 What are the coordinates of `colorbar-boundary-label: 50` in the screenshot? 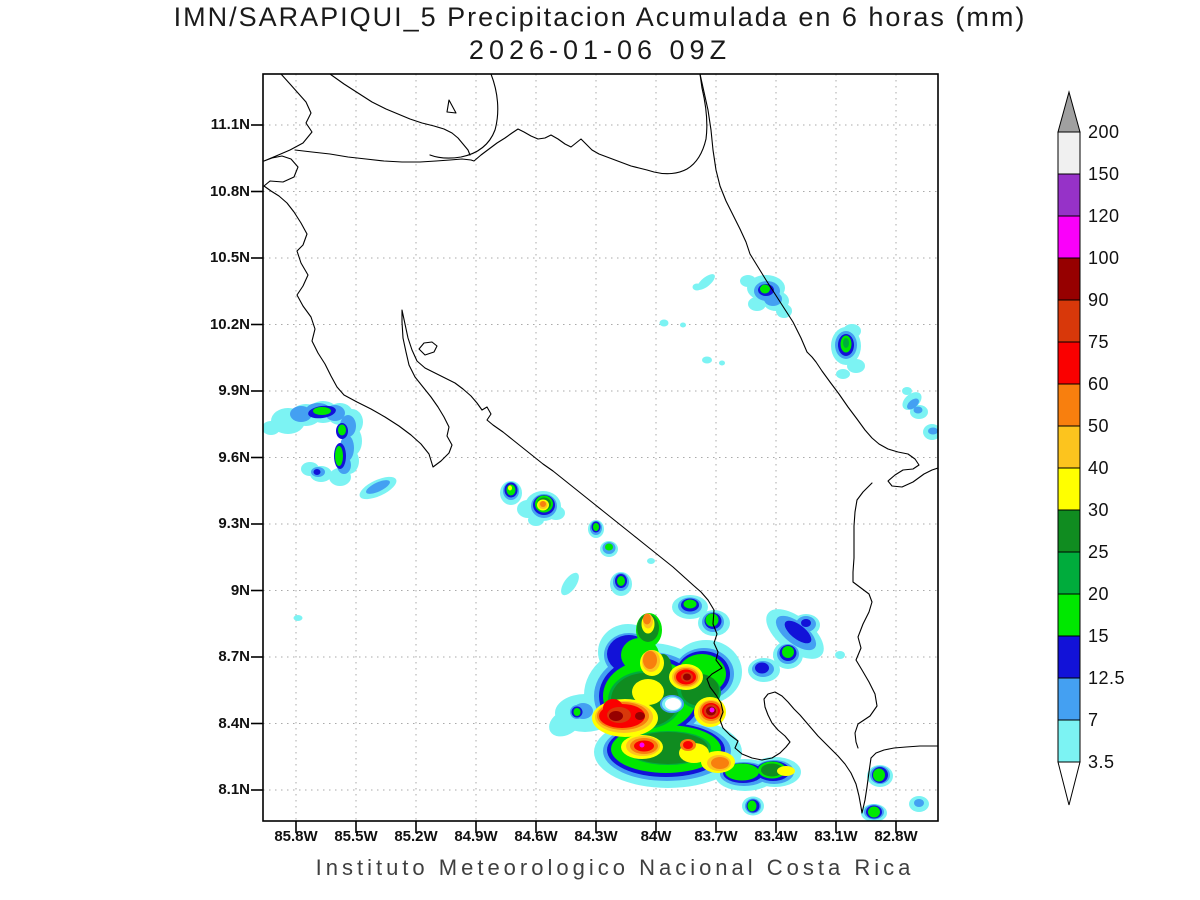 It's located at (1098, 426).